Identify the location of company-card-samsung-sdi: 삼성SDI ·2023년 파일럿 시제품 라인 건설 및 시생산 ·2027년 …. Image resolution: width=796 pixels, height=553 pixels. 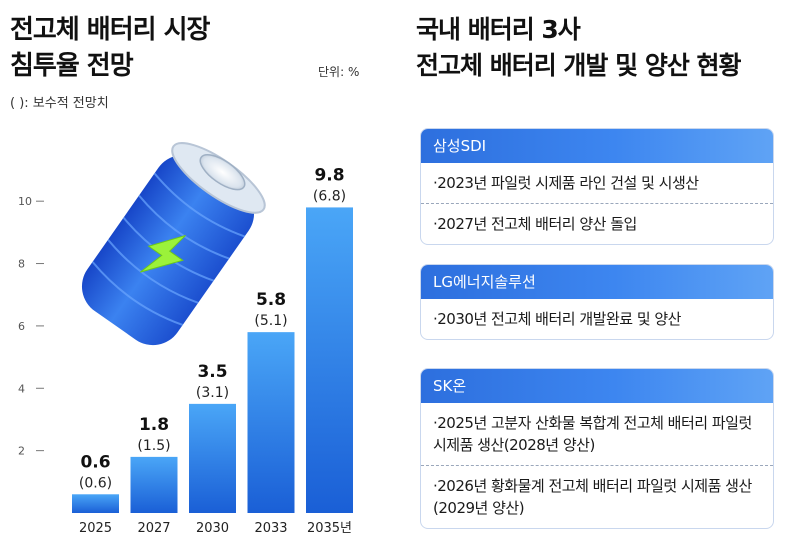
(597, 186).